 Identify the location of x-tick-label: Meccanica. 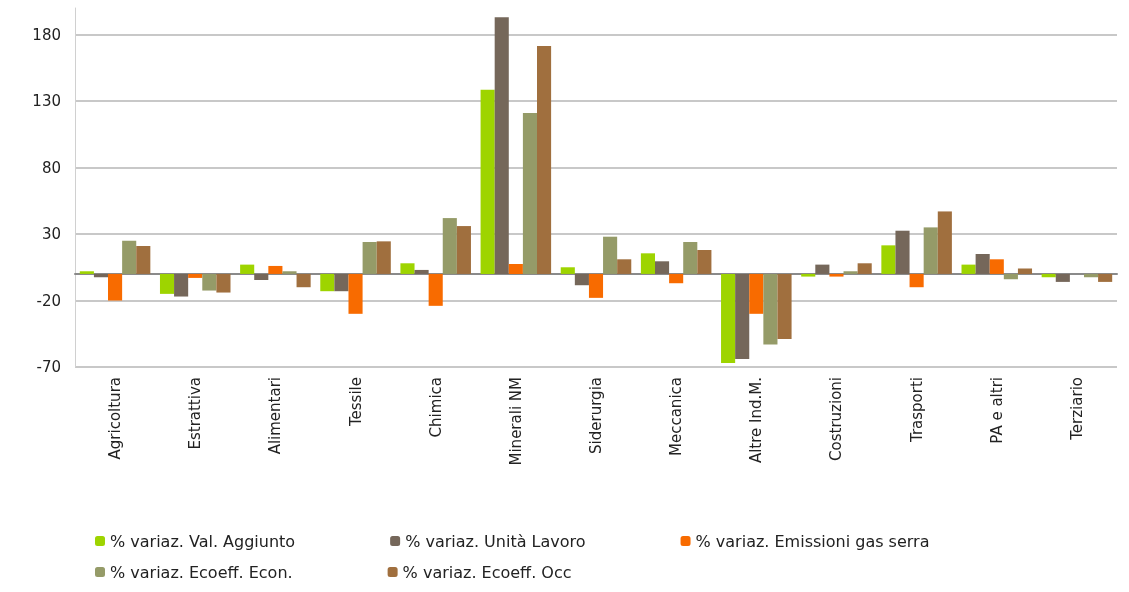
(676, 416).